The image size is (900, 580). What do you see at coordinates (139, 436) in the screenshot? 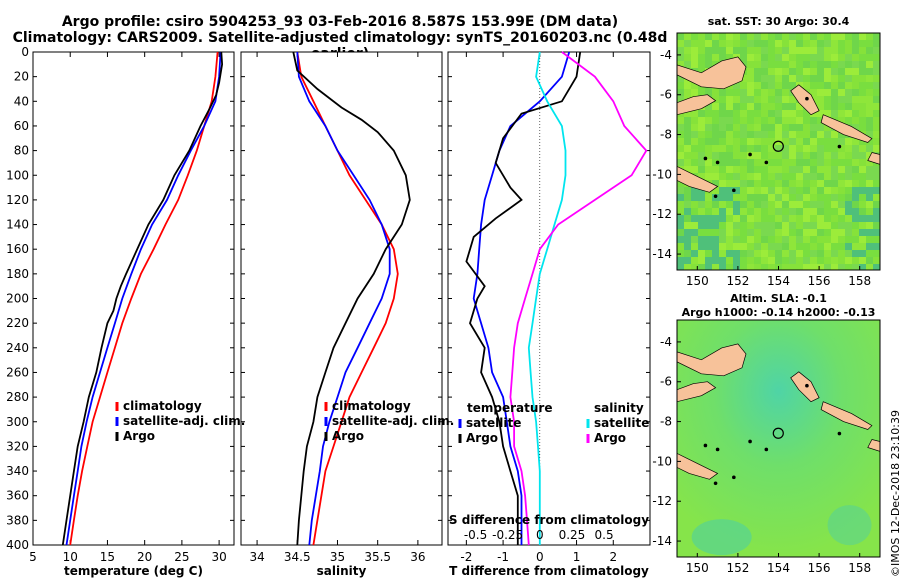
I see `temperature-legend-label: Argo` at bounding box center [139, 436].